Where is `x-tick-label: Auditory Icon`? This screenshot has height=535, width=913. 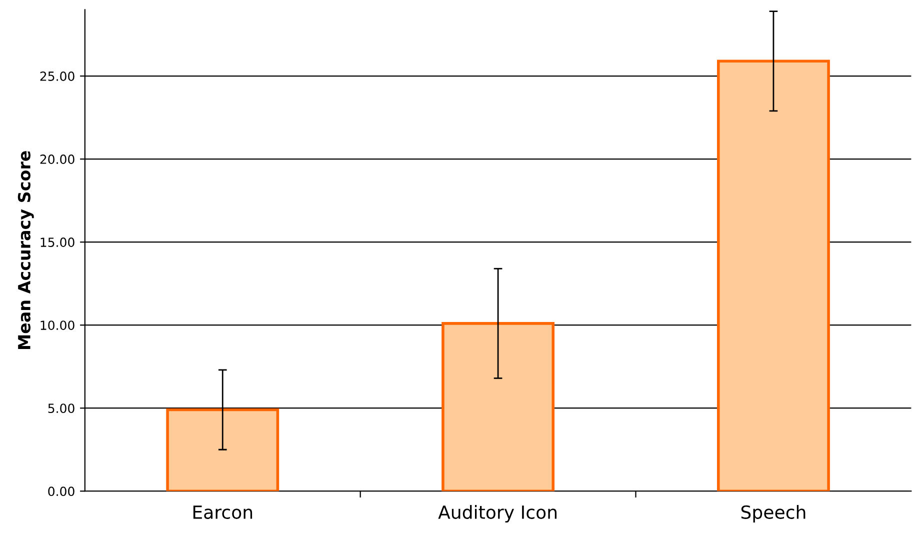 x-tick-label: Auditory Icon is located at coordinates (497, 513).